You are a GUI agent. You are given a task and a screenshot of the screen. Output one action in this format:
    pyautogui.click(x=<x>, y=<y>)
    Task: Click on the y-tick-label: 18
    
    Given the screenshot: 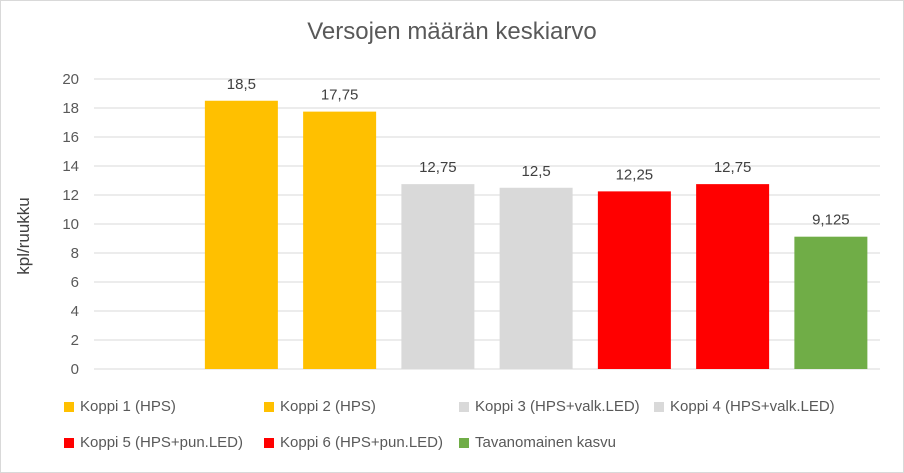 What is the action you would take?
    pyautogui.click(x=70, y=108)
    